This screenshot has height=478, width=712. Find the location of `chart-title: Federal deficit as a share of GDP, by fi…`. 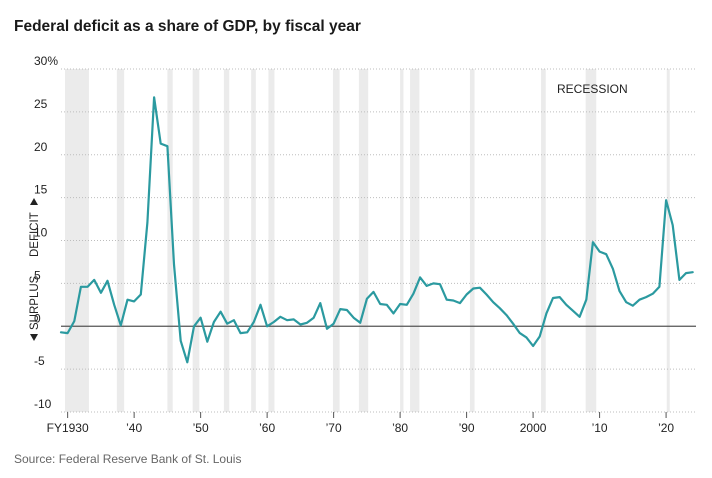

chart-title: Federal deficit as a share of GDP, by fi… is located at coordinates (187, 26).